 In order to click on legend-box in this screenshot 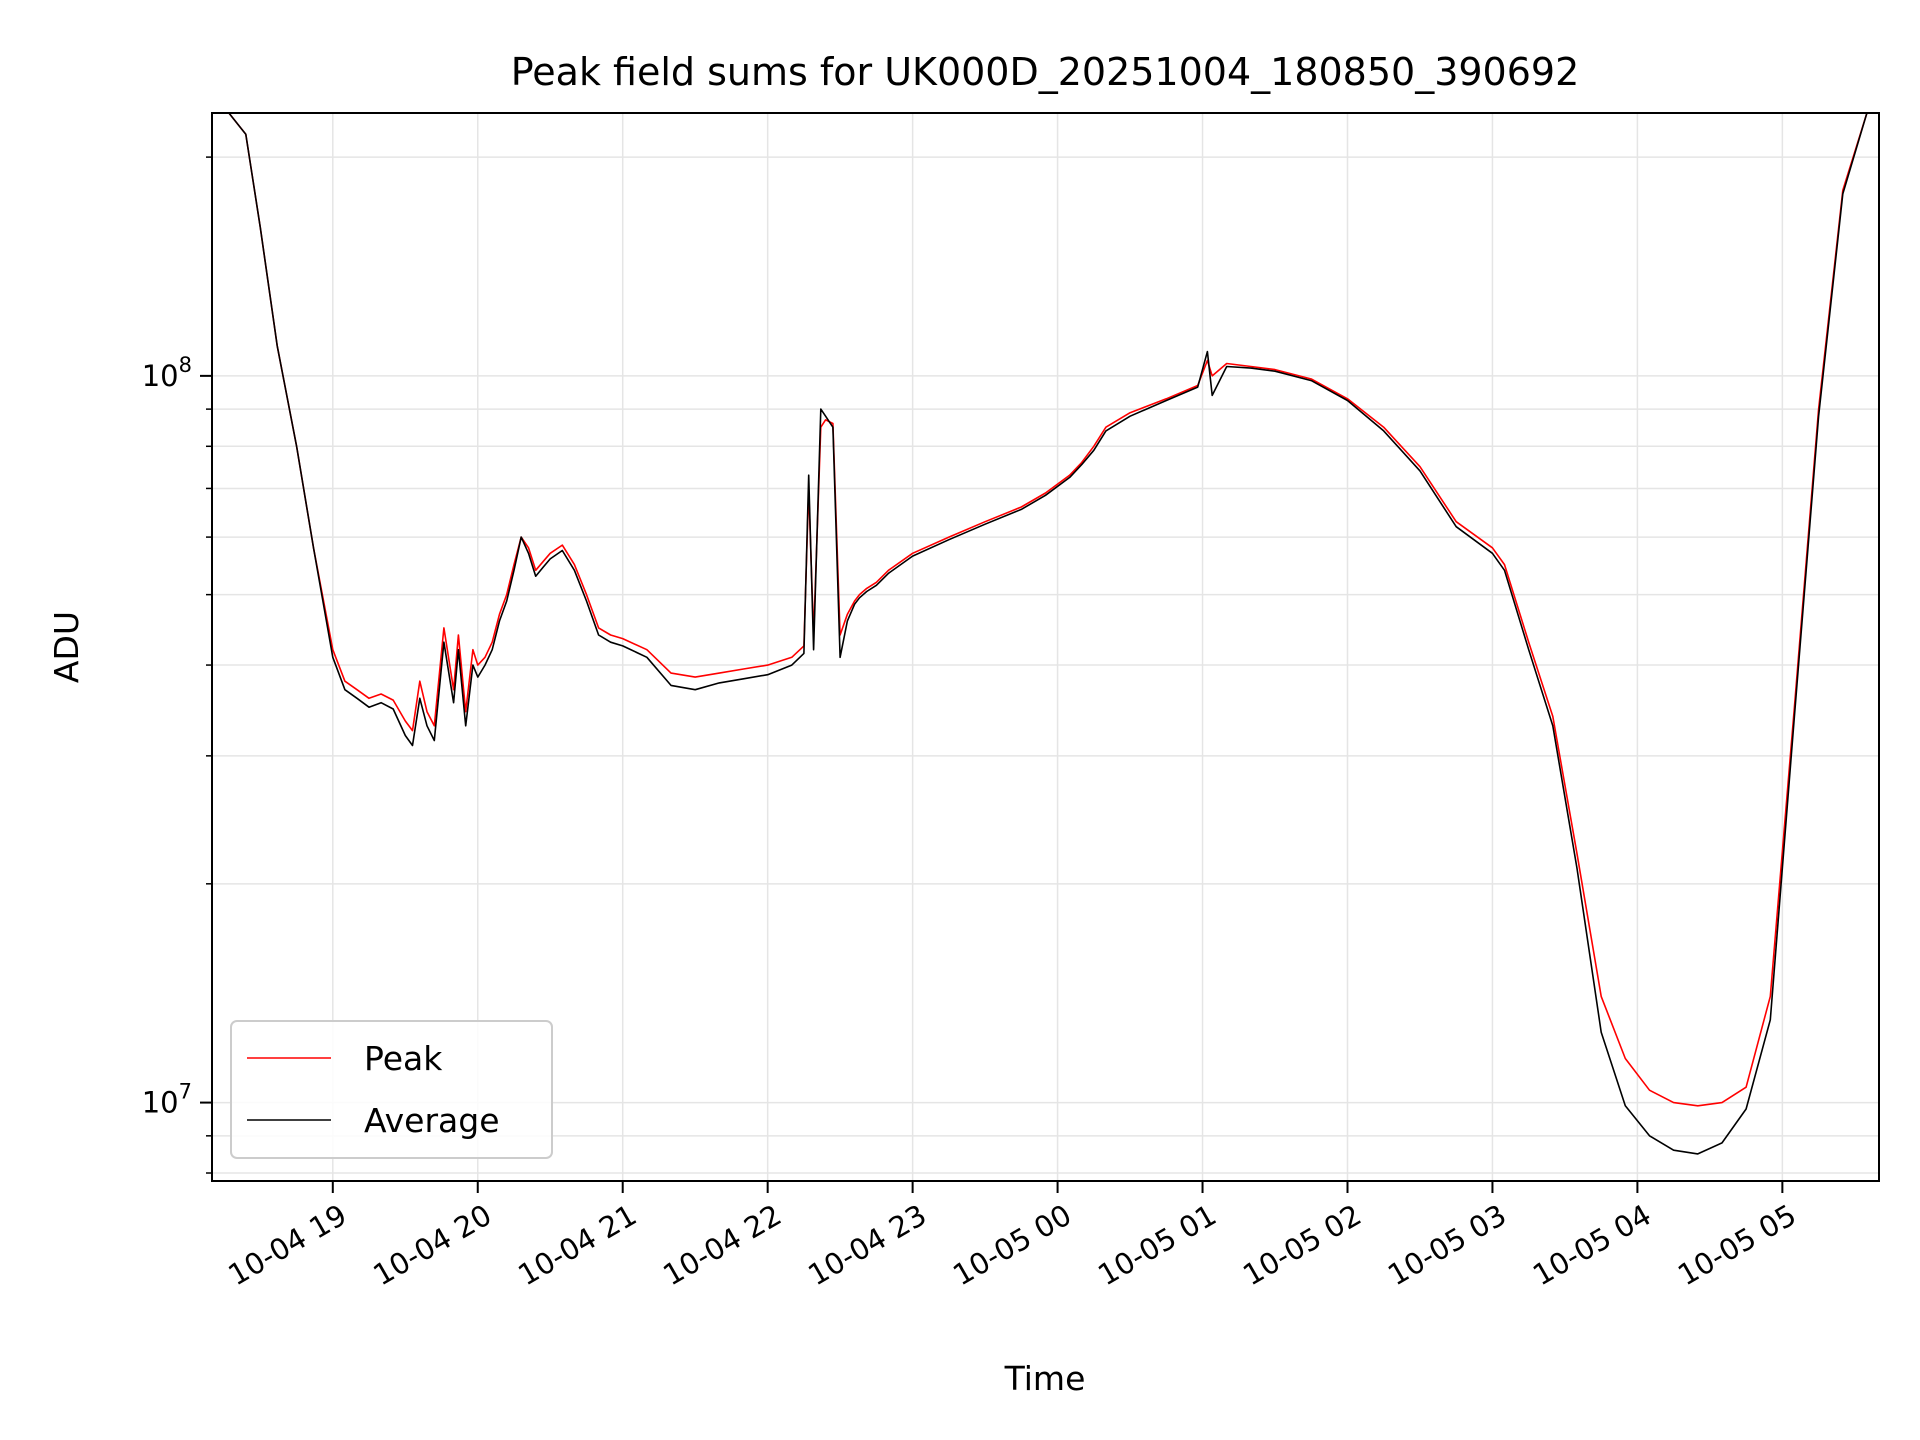, I will do `click(391, 1089)`.